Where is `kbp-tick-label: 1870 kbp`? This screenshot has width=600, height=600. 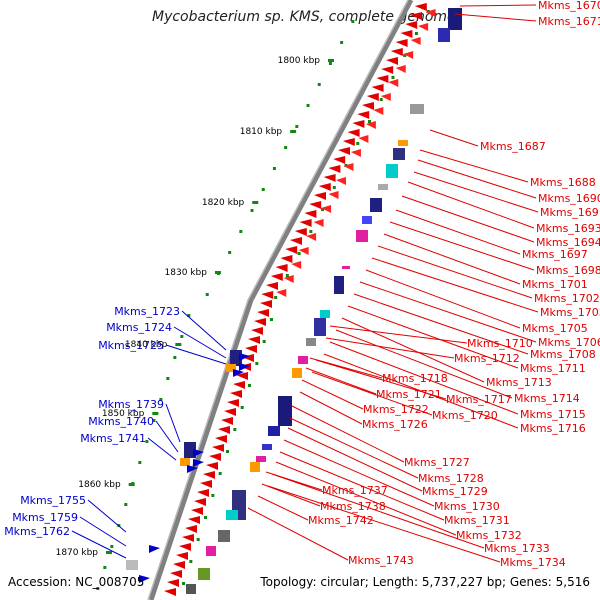
kbp-tick-label: 1870 kbp is located at coordinates (77, 553).